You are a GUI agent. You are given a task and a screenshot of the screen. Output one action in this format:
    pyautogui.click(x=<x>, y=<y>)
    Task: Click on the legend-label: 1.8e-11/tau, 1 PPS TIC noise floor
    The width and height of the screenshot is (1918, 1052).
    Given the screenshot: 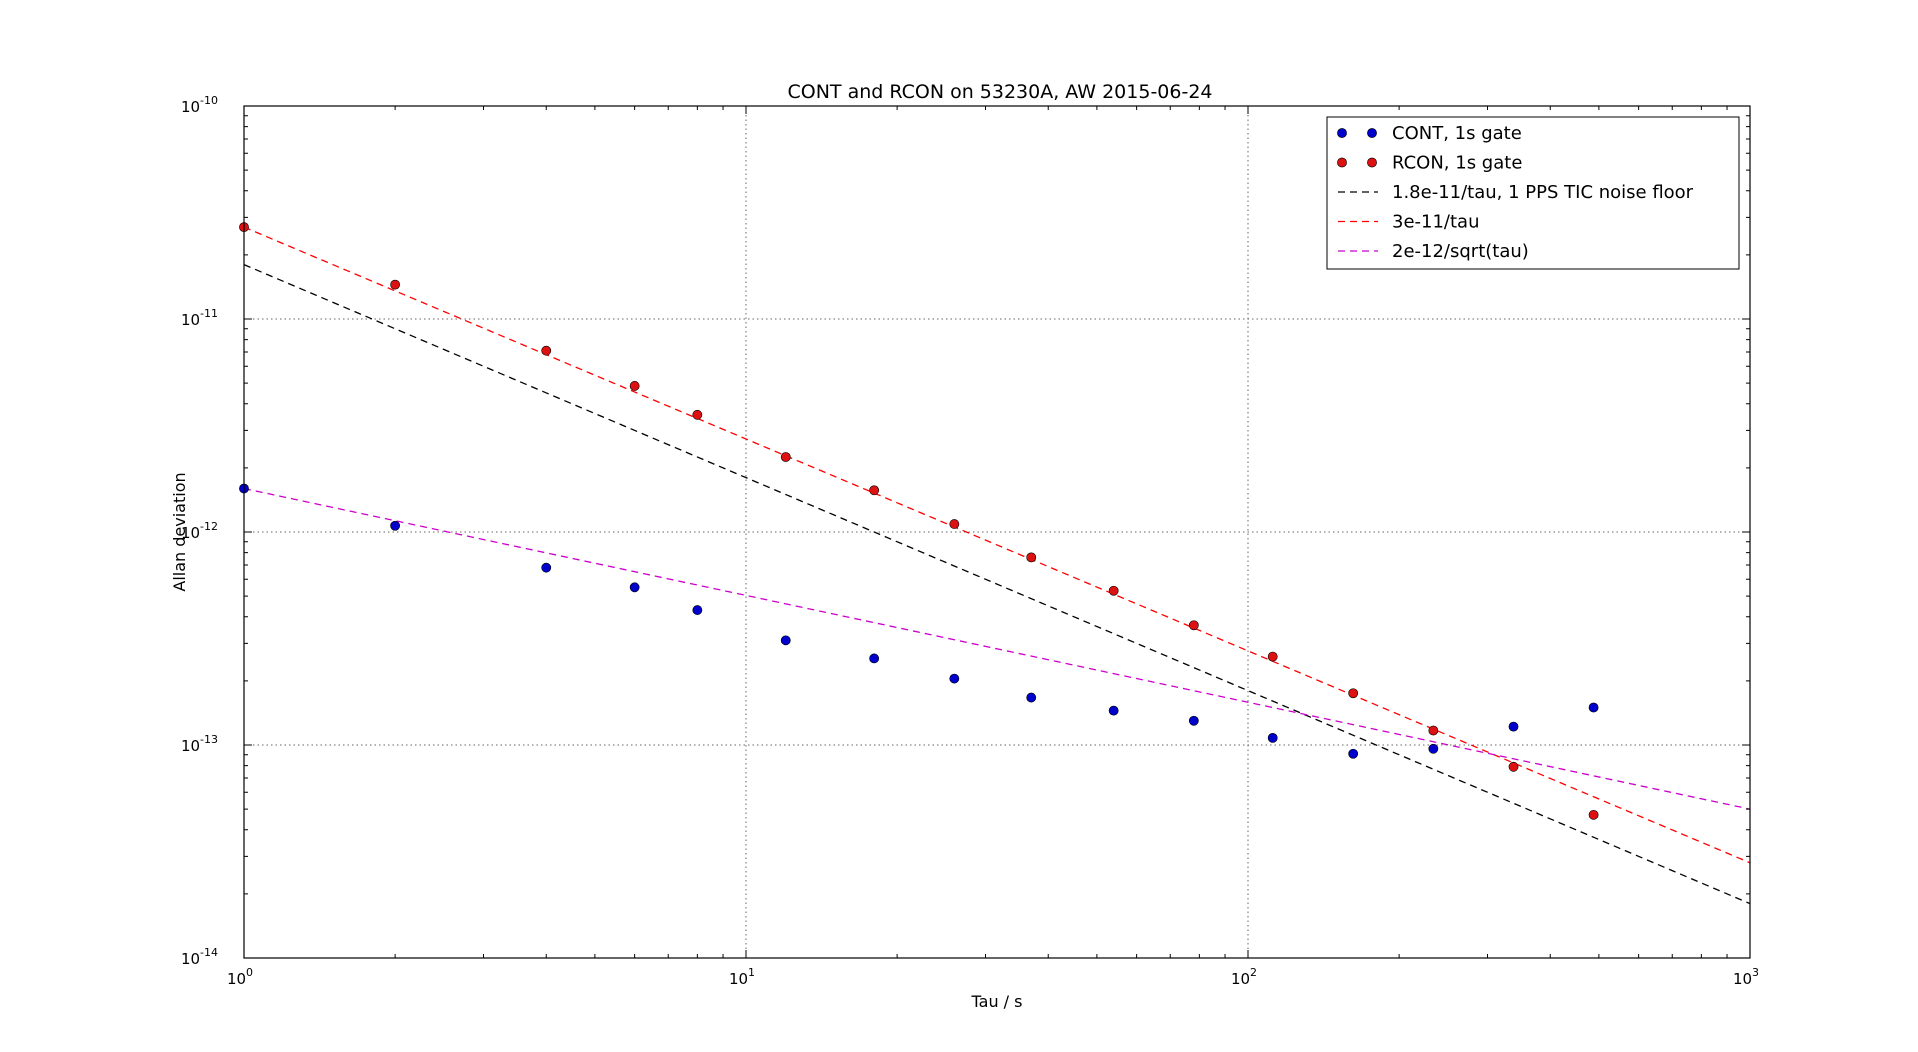 What is the action you would take?
    pyautogui.click(x=1543, y=192)
    